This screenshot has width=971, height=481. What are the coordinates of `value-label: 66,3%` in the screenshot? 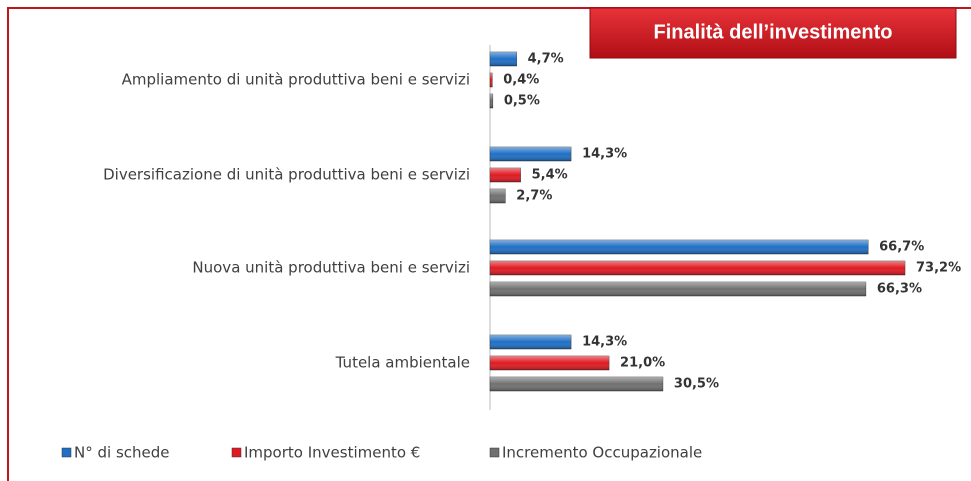 It's located at (899, 289).